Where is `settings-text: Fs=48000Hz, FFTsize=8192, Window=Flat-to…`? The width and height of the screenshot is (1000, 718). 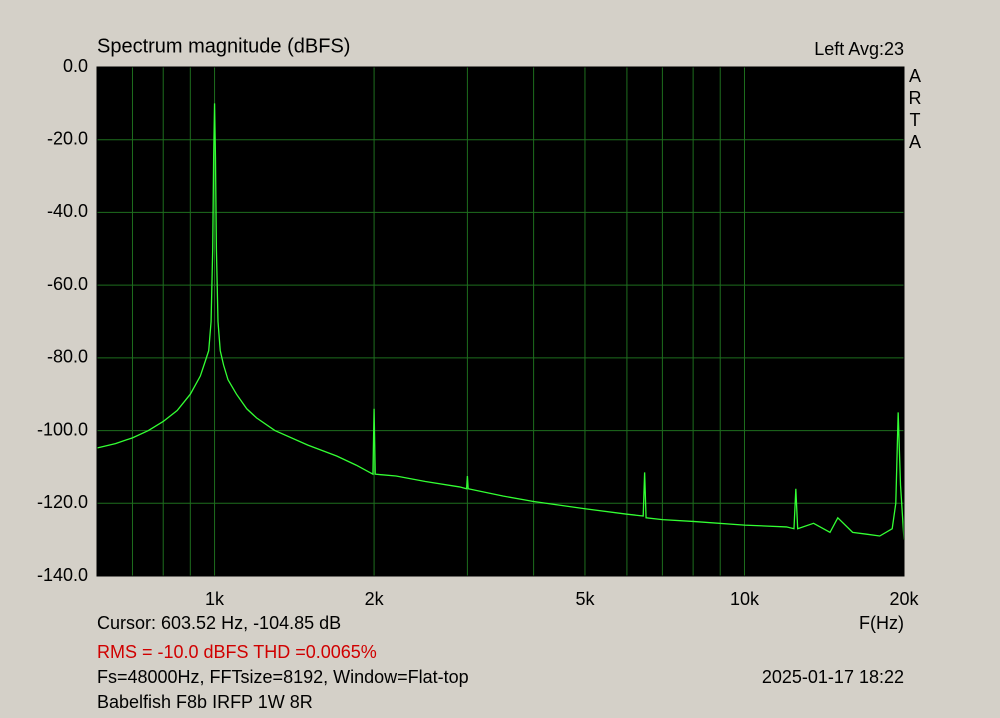 settings-text: Fs=48000Hz, FFTsize=8192, Window=Flat-to… is located at coordinates (283, 677).